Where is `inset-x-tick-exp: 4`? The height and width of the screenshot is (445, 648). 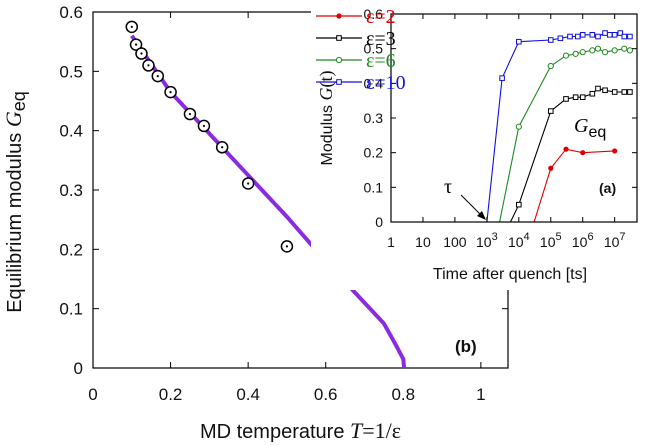 inset-x-tick-exp: 4 is located at coordinates (527, 237).